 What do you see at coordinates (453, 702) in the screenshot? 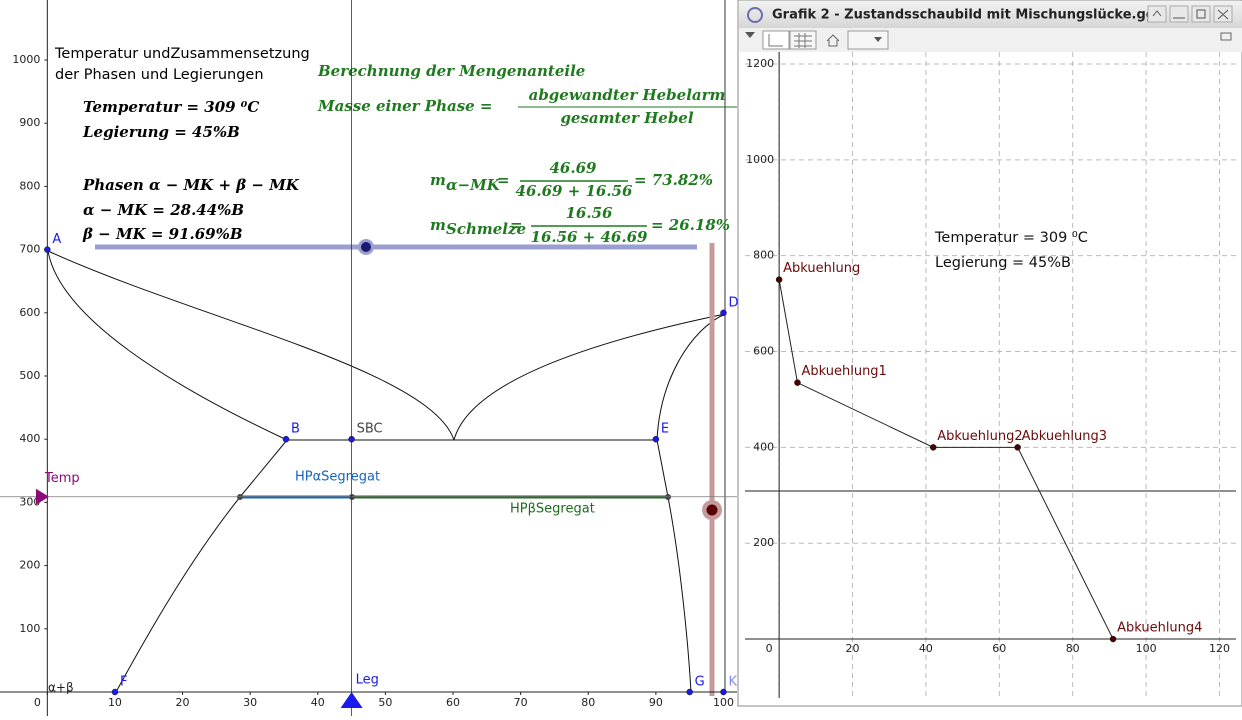
I see `x-tick-label: 60` at bounding box center [453, 702].